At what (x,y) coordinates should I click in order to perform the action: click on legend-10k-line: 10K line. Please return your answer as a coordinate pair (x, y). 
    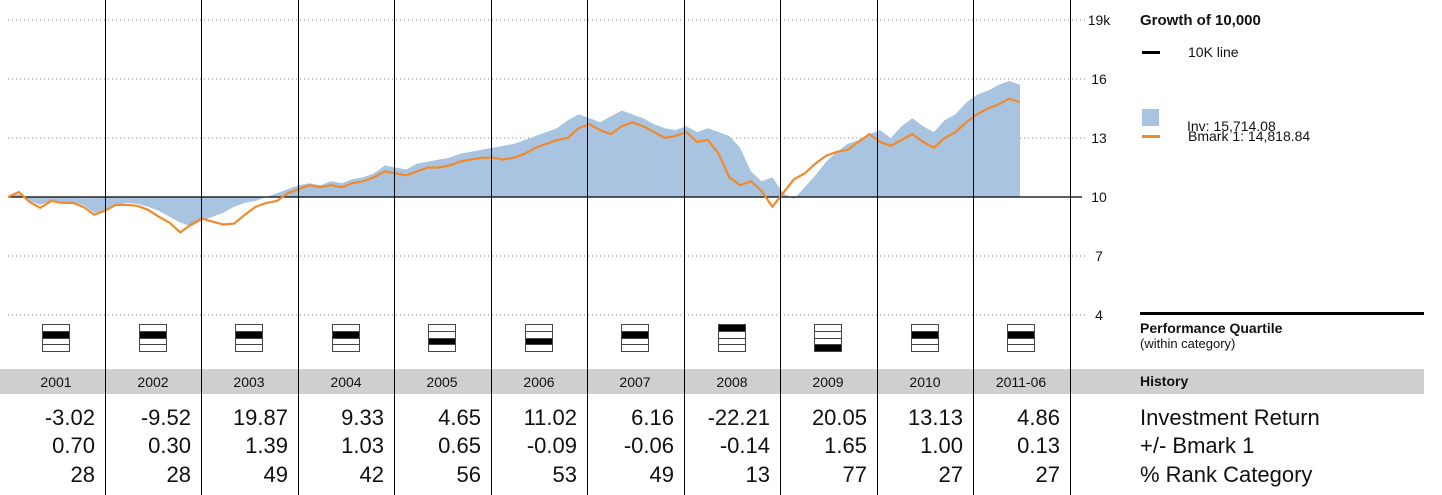
    Looking at the image, I should click on (1190, 52).